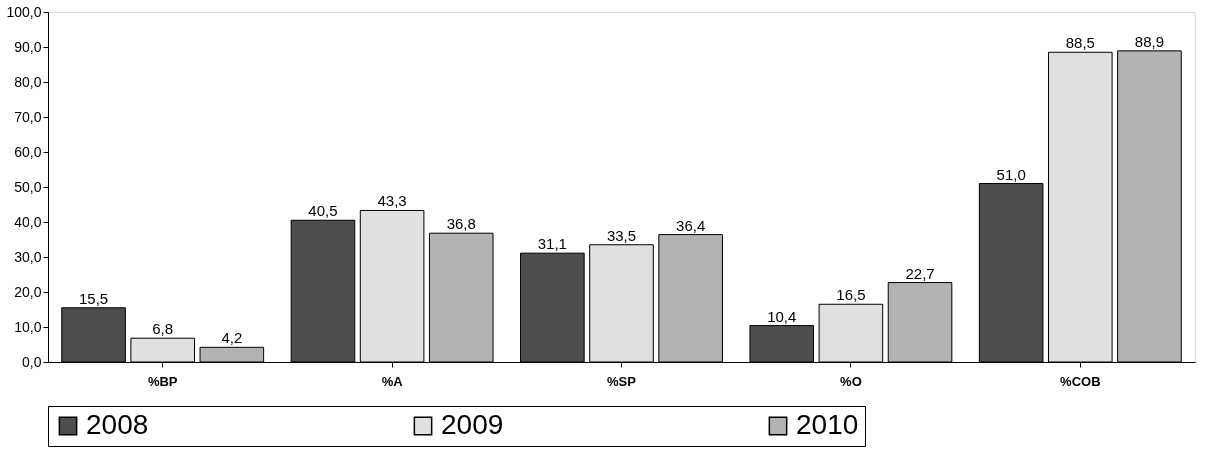  What do you see at coordinates (162, 381) in the screenshot?
I see `x-tick-label: %BP` at bounding box center [162, 381].